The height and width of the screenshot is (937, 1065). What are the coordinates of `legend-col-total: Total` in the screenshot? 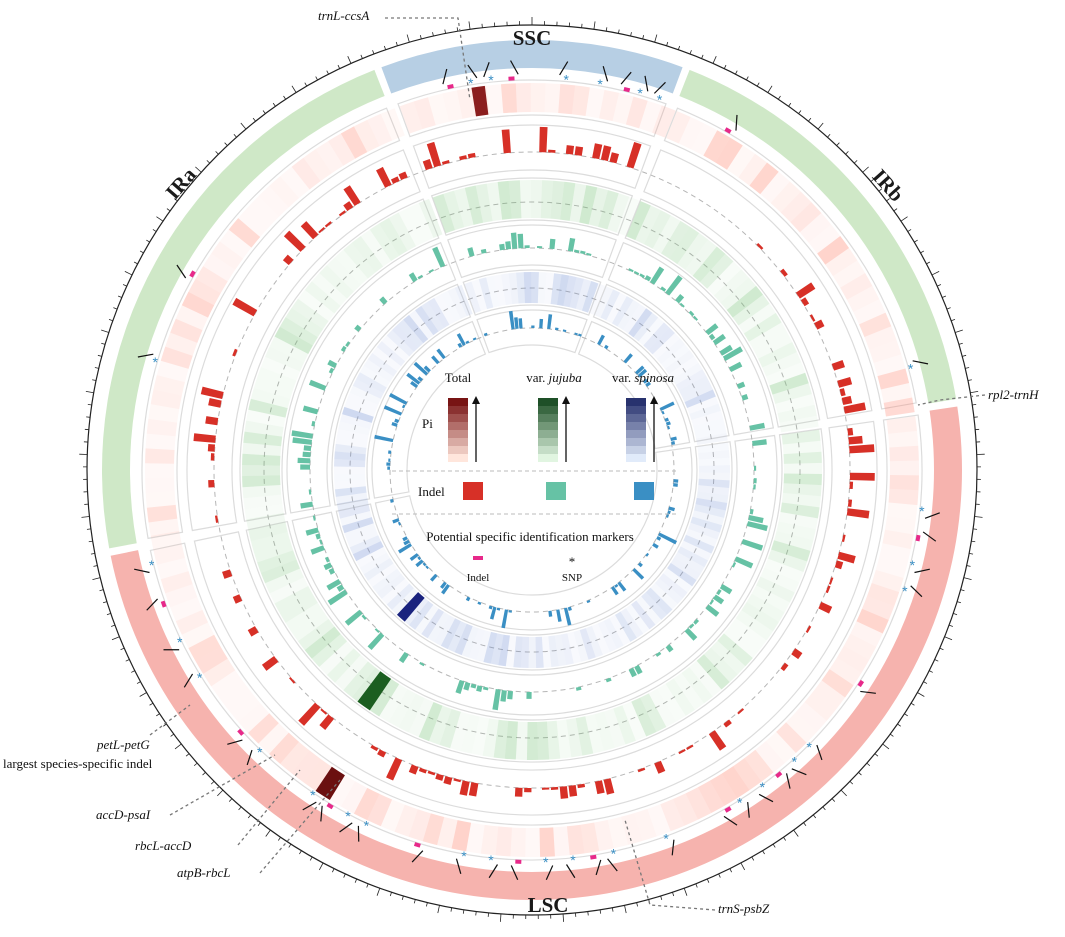 It's located at (458, 377).